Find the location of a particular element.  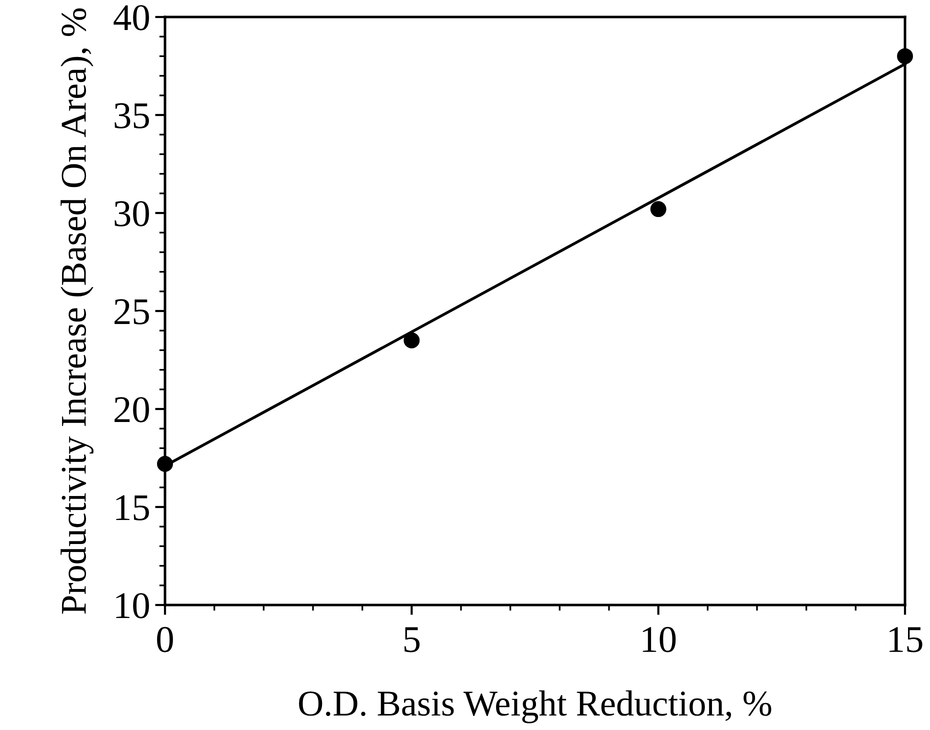

x-tick-label: 15 is located at coordinates (906, 639).